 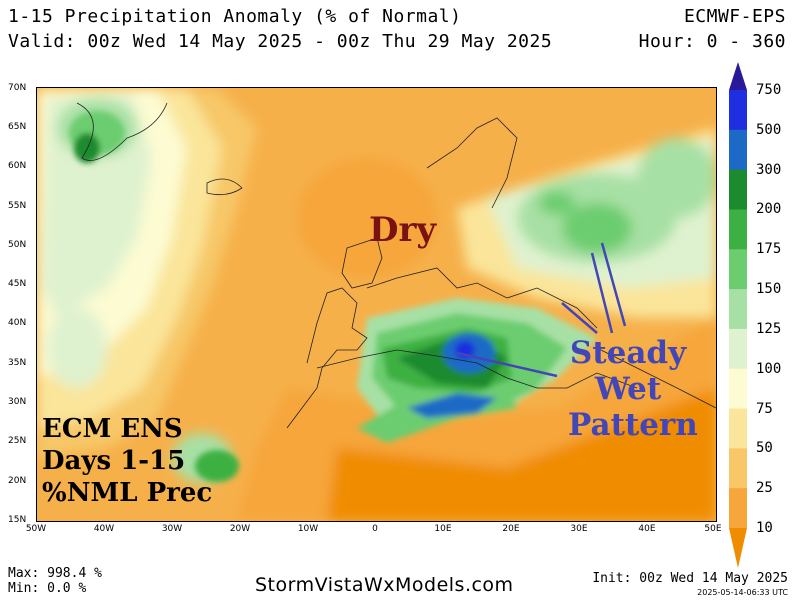 I want to click on annotation-line: Steady, so click(x=628, y=353).